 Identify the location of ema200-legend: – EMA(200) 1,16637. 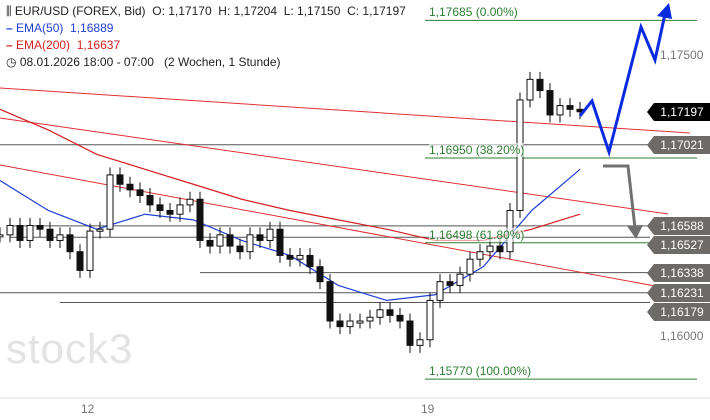
(206, 45).